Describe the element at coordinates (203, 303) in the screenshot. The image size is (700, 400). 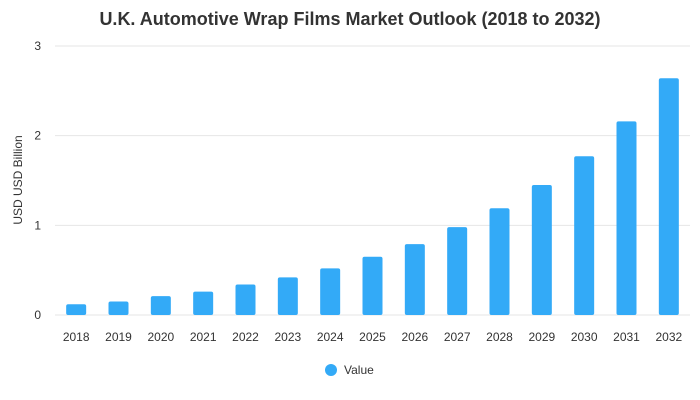
I see `bar-2021` at that location.